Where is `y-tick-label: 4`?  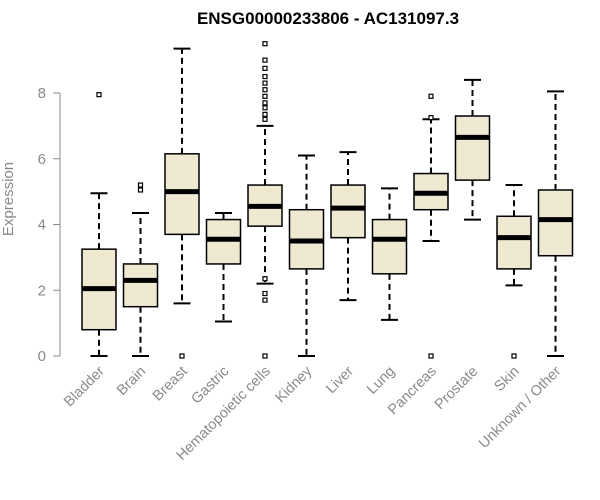 y-tick-label: 4 is located at coordinates (42, 225).